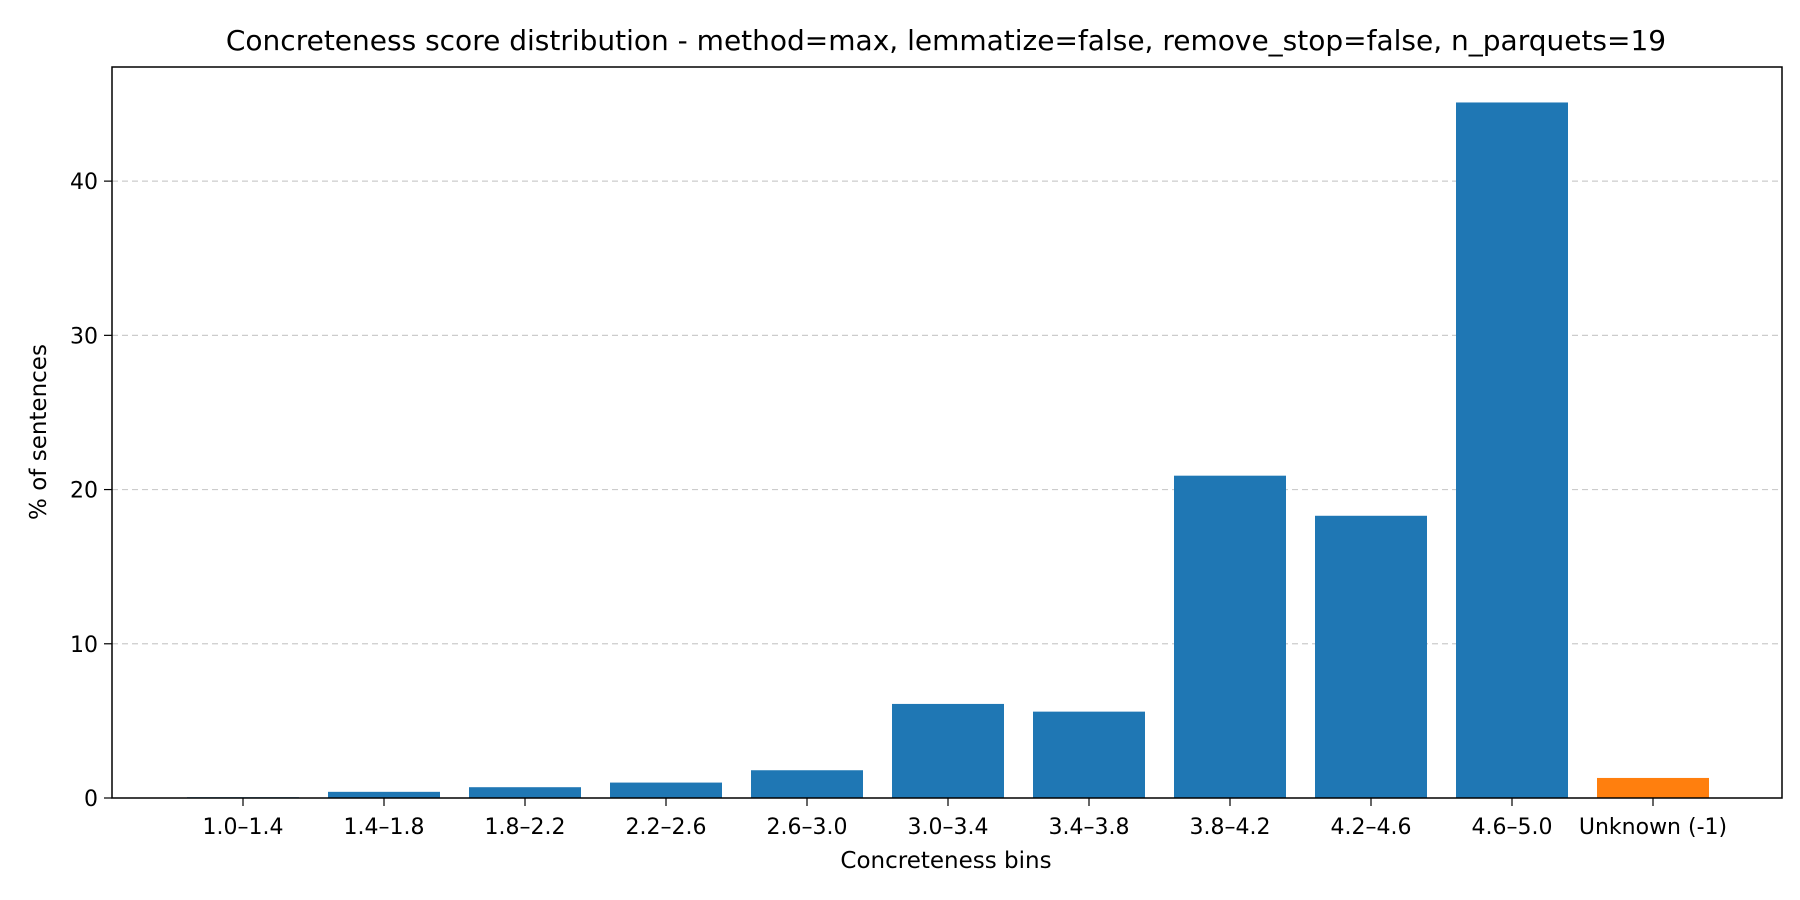 The height and width of the screenshot is (900, 1800). I want to click on y-tick-label: 0, so click(91, 799).